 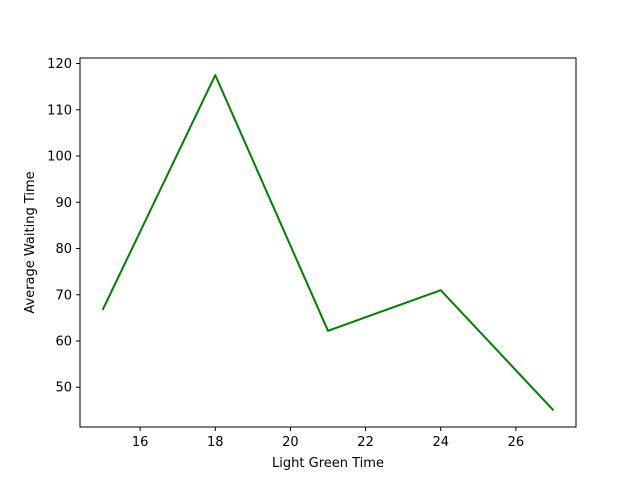 What do you see at coordinates (63, 295) in the screenshot?
I see `y-tick-label: 70` at bounding box center [63, 295].